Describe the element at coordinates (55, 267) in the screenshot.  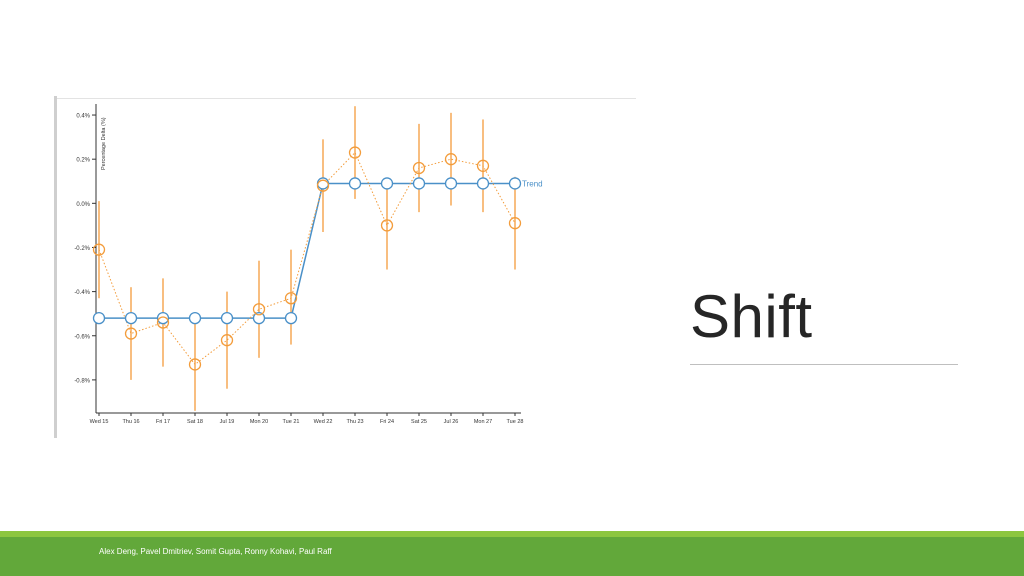
I see `panel-left-border` at that location.